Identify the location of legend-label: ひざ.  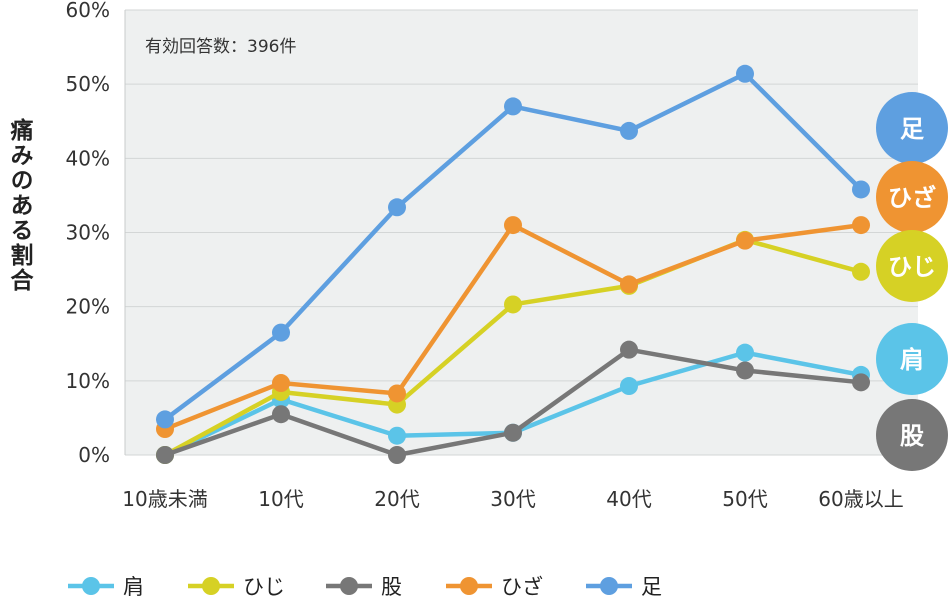
(522, 587).